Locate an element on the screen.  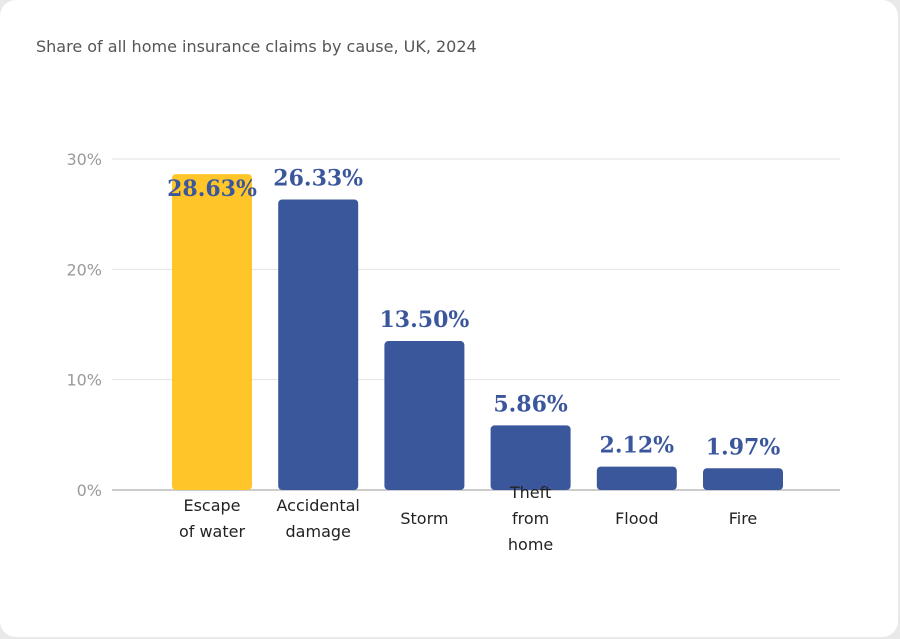
data-label: 28.63% is located at coordinates (212, 189).